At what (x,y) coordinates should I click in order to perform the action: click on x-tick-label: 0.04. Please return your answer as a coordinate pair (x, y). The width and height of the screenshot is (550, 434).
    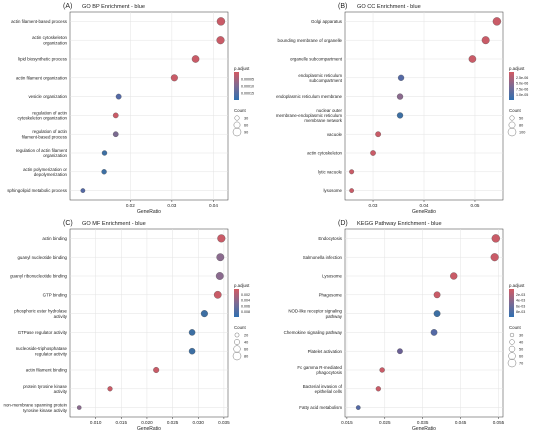
    Looking at the image, I should click on (424, 205).